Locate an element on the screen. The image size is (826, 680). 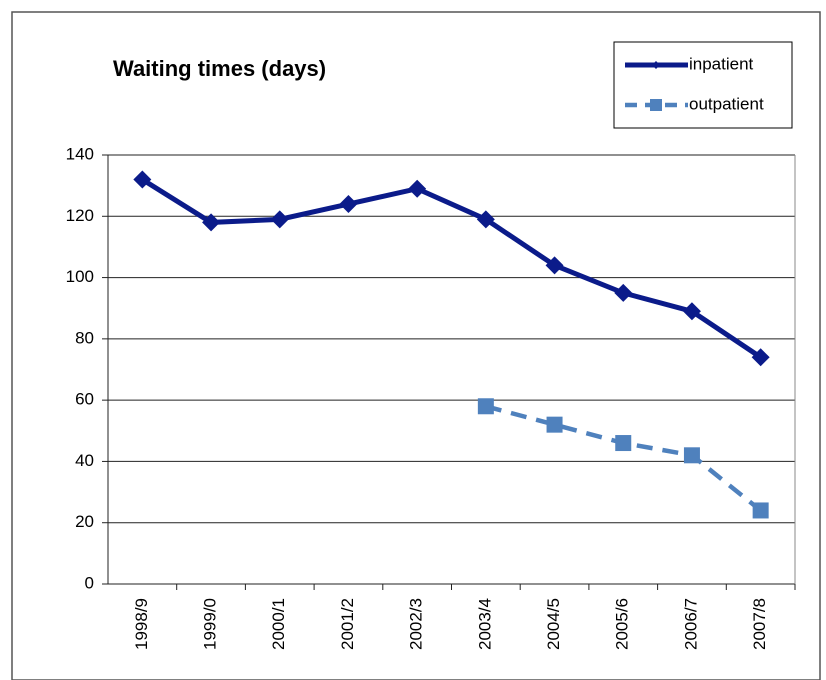
x-tick-label: 2003/4 is located at coordinates (484, 624).